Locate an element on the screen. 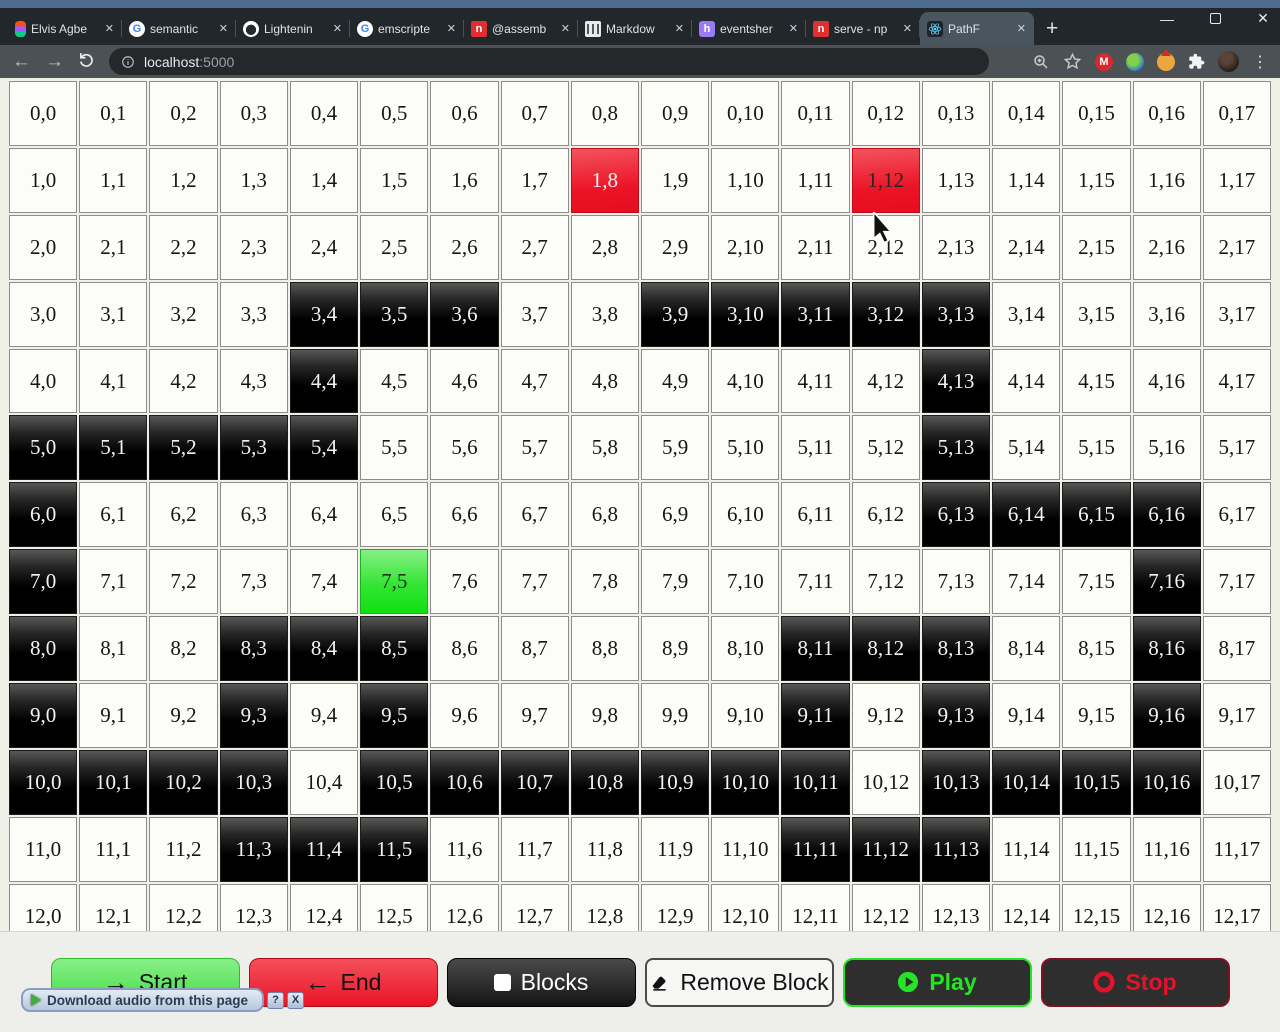 This screenshot has height=1032, width=1280. grid-cell-8-8: 8,8 is located at coordinates (604, 649).